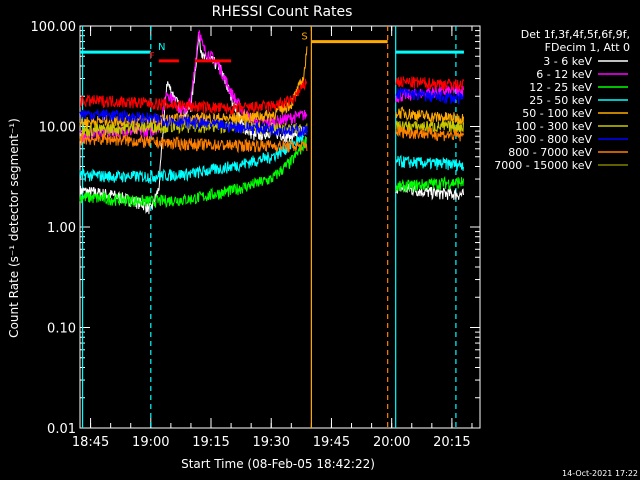 This screenshot has width=640, height=480. What do you see at coordinates (560, 87) in the screenshot?
I see `legend-label: 12 - 25 keV` at bounding box center [560, 87].